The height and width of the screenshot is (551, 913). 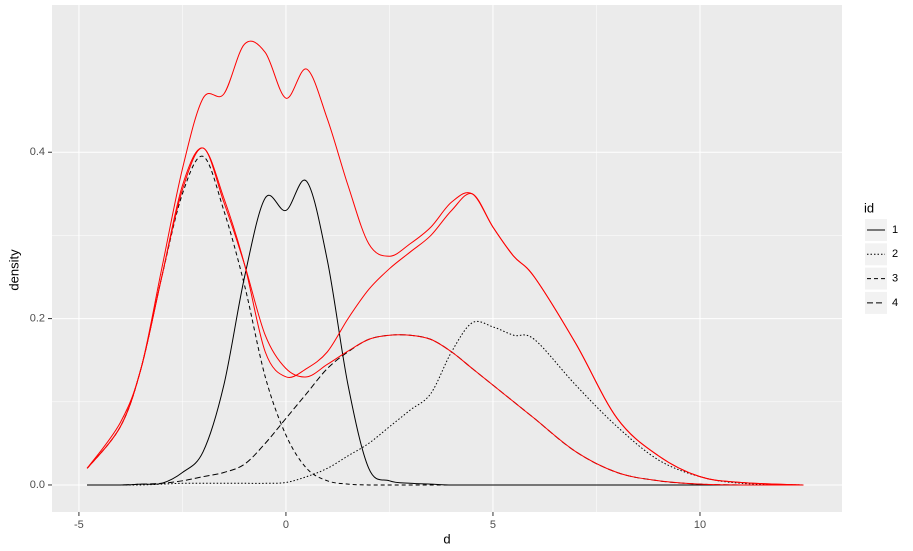 I want to click on y-tick-label: 0.2, so click(x=37, y=319).